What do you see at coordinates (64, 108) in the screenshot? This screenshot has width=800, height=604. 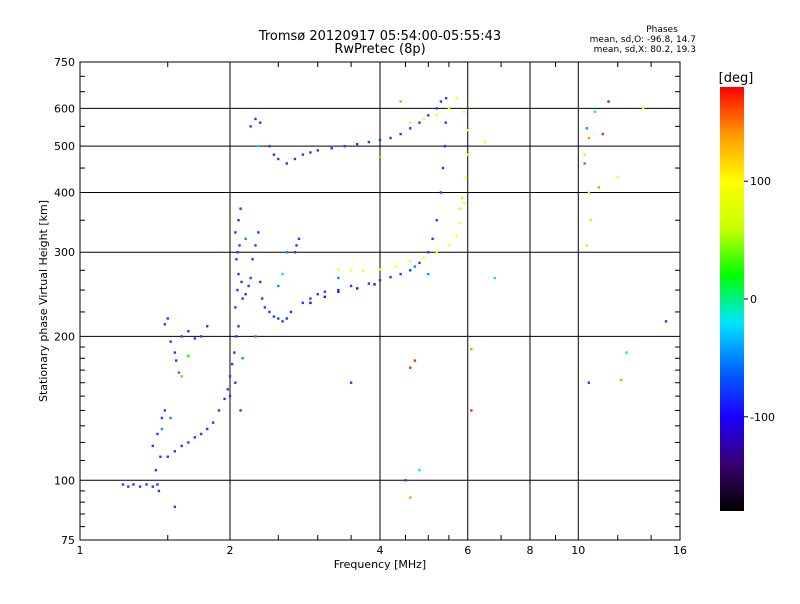 I see `y-tick-label: 600` at bounding box center [64, 108].